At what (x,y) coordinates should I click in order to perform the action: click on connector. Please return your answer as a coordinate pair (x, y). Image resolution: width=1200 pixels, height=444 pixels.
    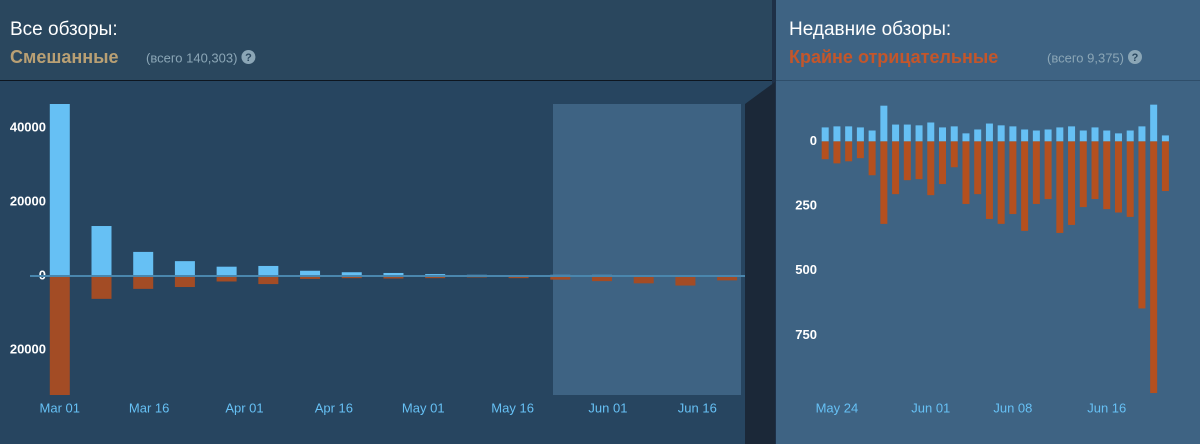
    Looking at the image, I should click on (760, 263).